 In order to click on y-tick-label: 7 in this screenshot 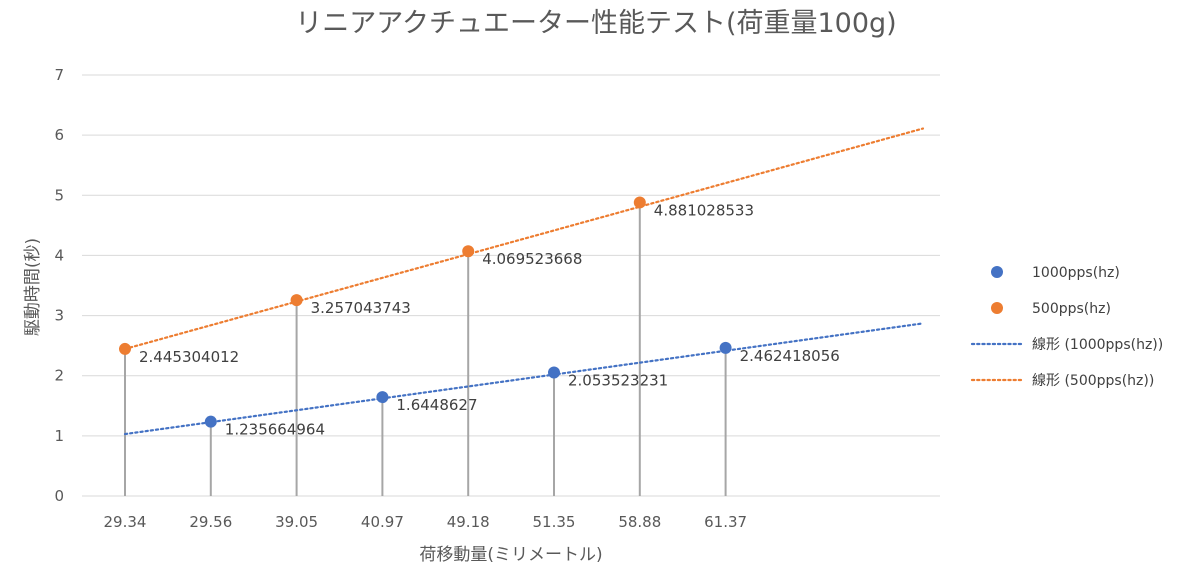, I will do `click(59, 75)`.